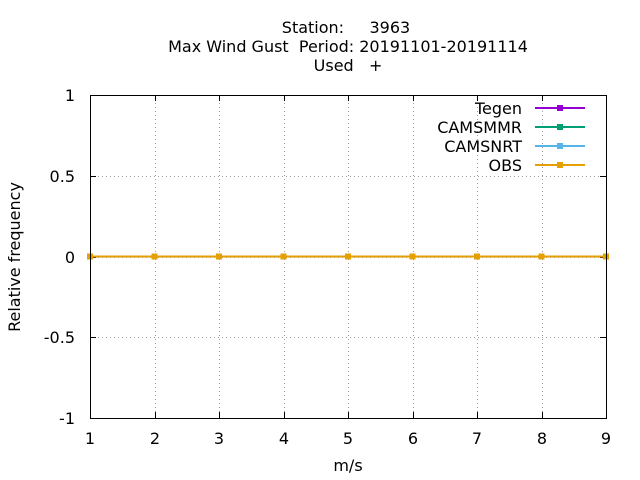  What do you see at coordinates (413, 438) in the screenshot?
I see `x-tick-label: 6` at bounding box center [413, 438].